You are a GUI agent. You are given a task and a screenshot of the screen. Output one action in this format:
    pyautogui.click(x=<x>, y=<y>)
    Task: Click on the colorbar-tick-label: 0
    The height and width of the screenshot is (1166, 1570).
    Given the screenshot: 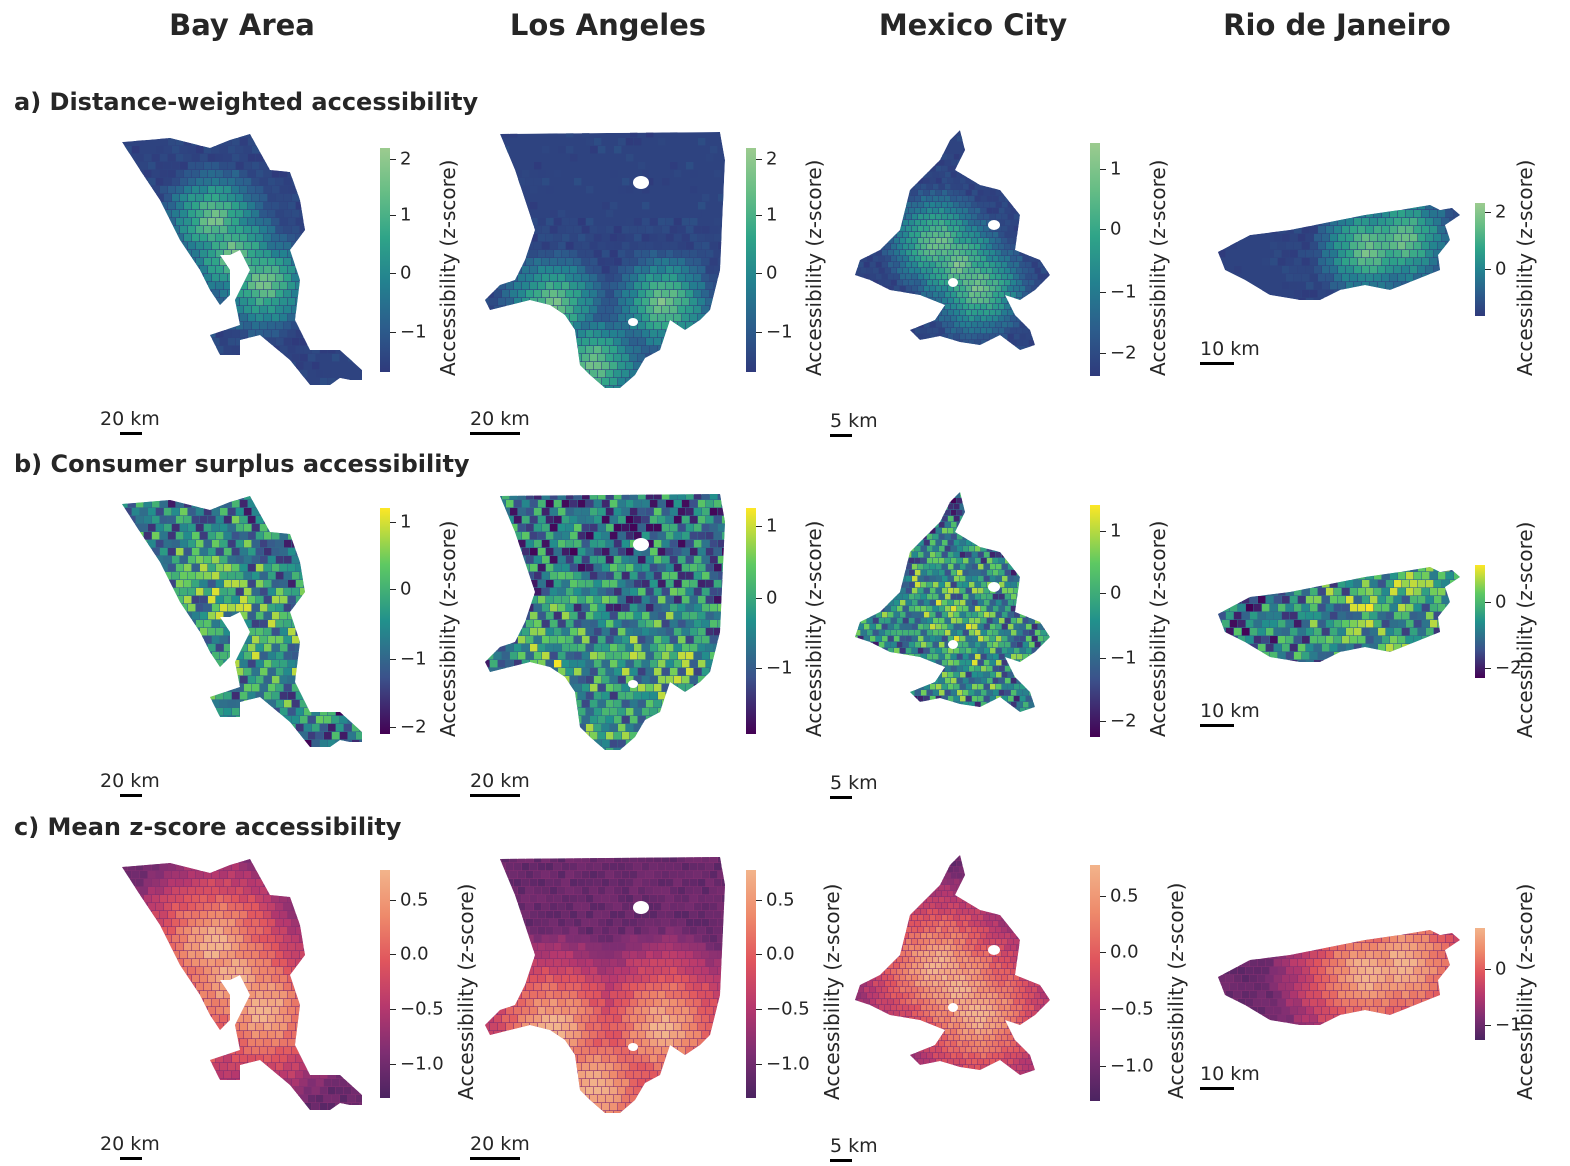 What is the action you would take?
    pyautogui.click(x=1116, y=229)
    